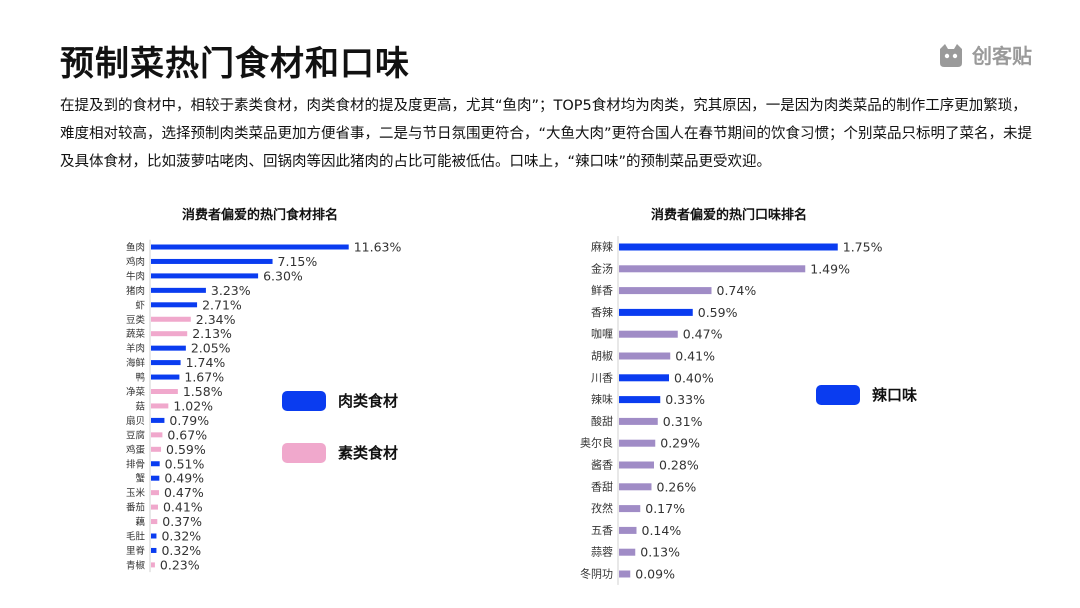  I want to click on data-label: 0.26%, so click(677, 486).